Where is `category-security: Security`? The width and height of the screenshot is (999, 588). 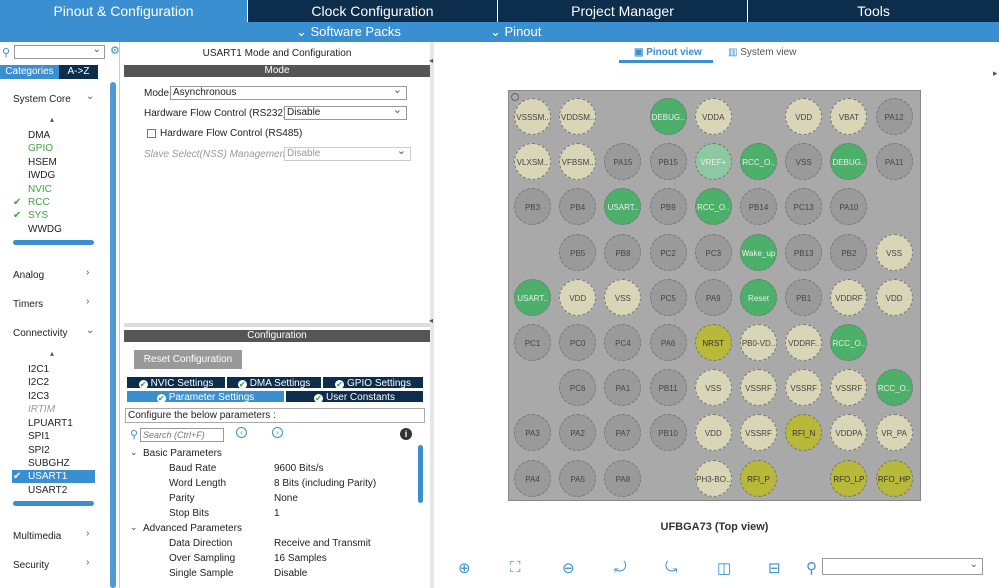 category-security: Security is located at coordinates (31, 565).